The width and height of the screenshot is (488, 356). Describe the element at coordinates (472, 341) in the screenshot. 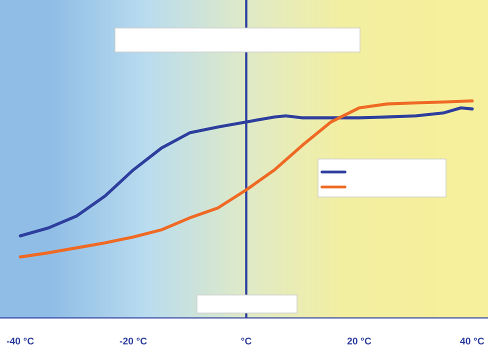

I see `x-tick-label: 40 °C` at that location.